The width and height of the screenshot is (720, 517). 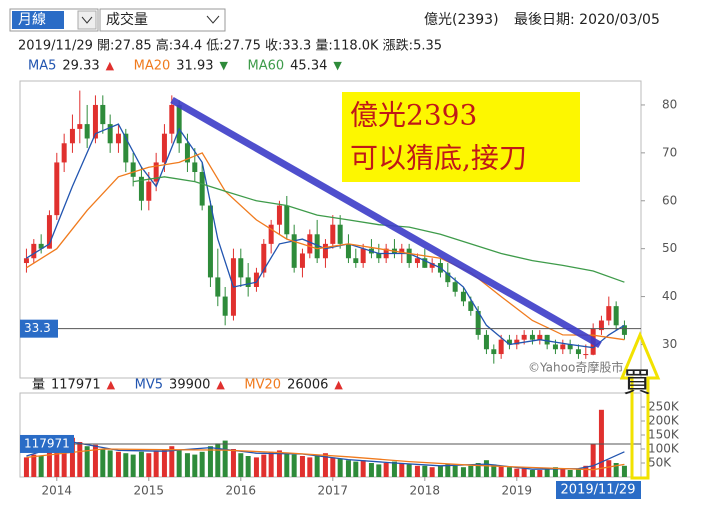 What do you see at coordinates (307, 385) in the screenshot?
I see `legend-value: 26006` at bounding box center [307, 385].